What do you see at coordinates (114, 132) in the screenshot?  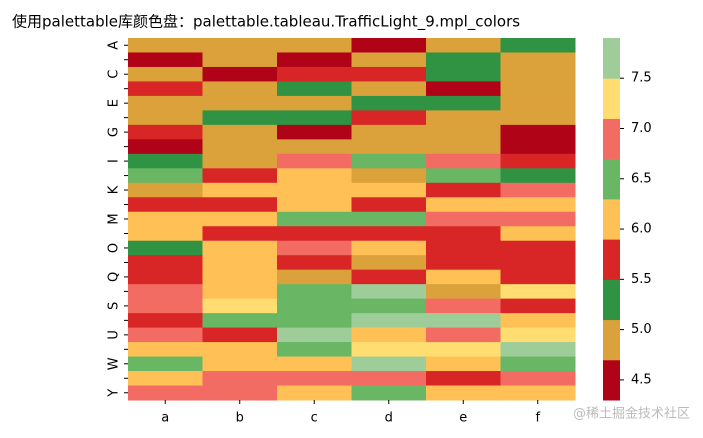 I see `y-tick-label: G` at bounding box center [114, 132].